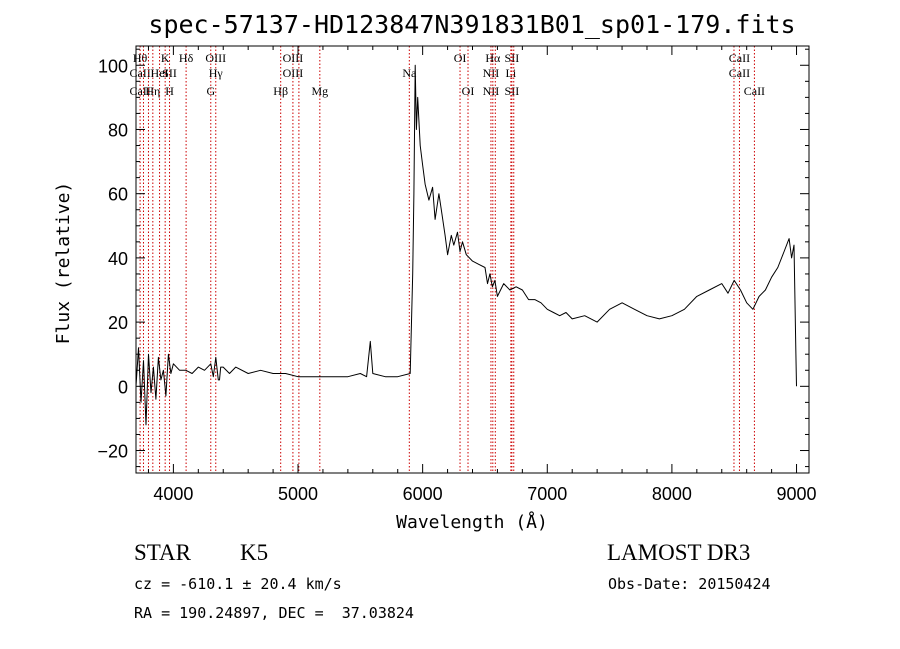 This screenshot has height=649, width=900. Describe the element at coordinates (797, 494) in the screenshot. I see `x-tick-label: 9000` at that location.